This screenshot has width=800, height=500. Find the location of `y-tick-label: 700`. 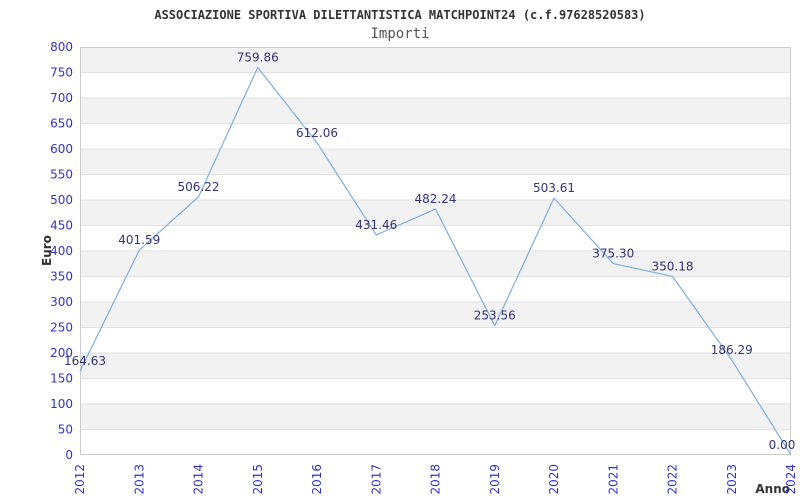

y-tick-label: 700 is located at coordinates (61, 98).